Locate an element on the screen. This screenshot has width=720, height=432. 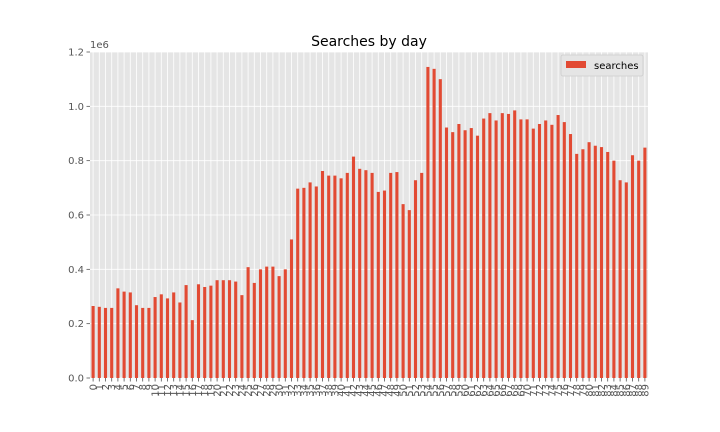
x-tick-label: 16 is located at coordinates (193, 390).